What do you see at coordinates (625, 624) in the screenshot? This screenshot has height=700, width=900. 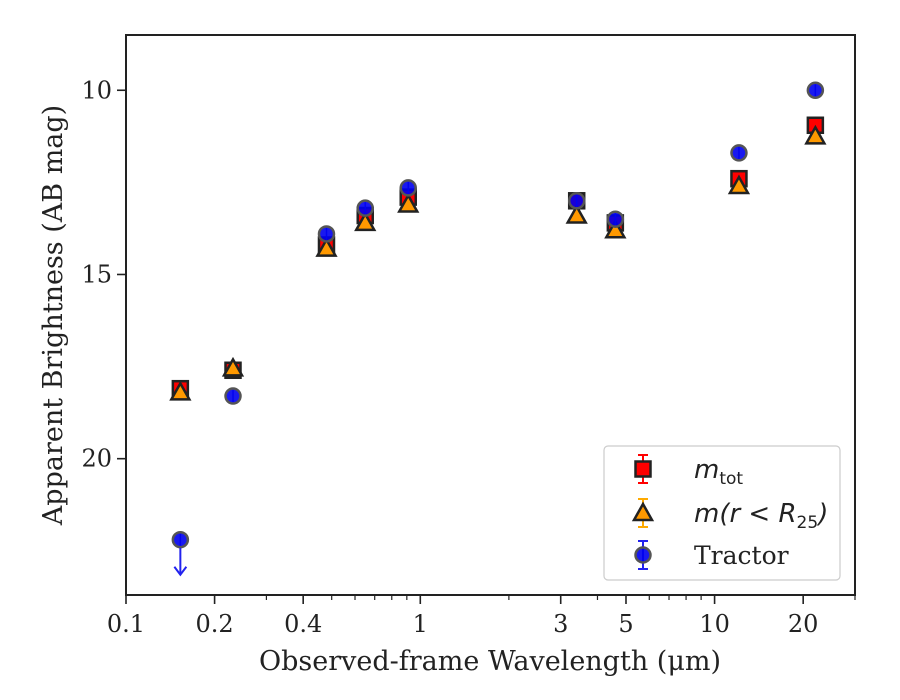 I see `x-tick-label: 5` at bounding box center [625, 624].